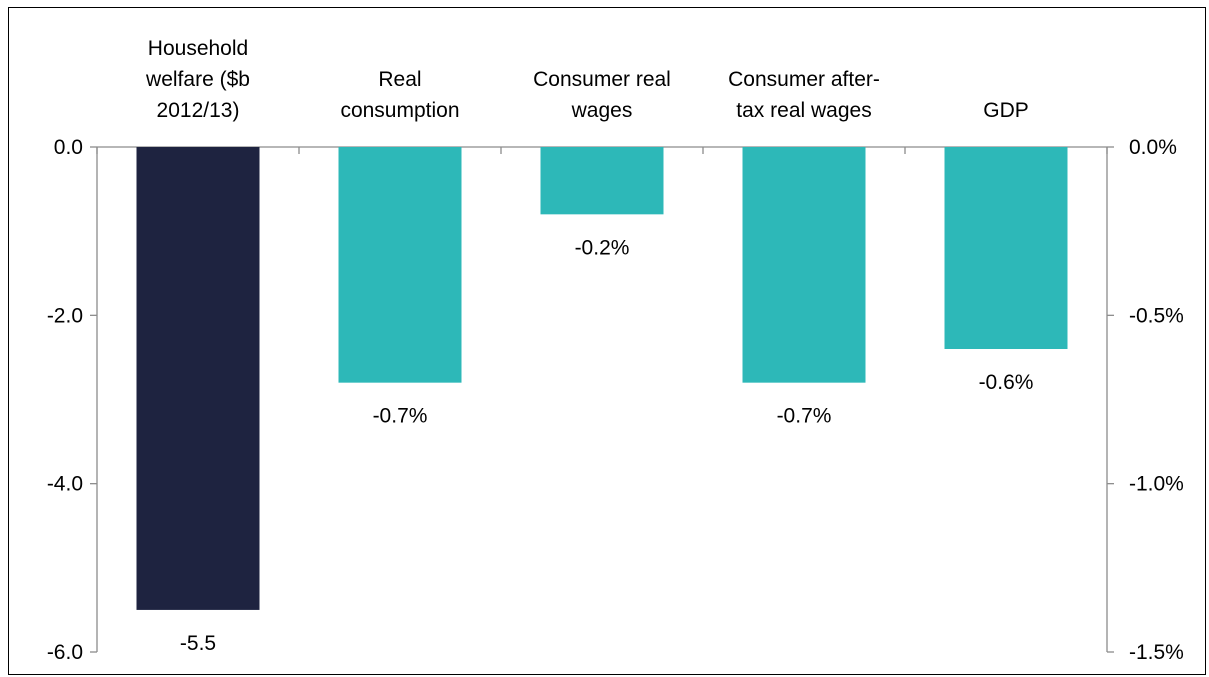 This screenshot has width=1209, height=677. I want to click on left-tick-label: -6.0, so click(65, 652).